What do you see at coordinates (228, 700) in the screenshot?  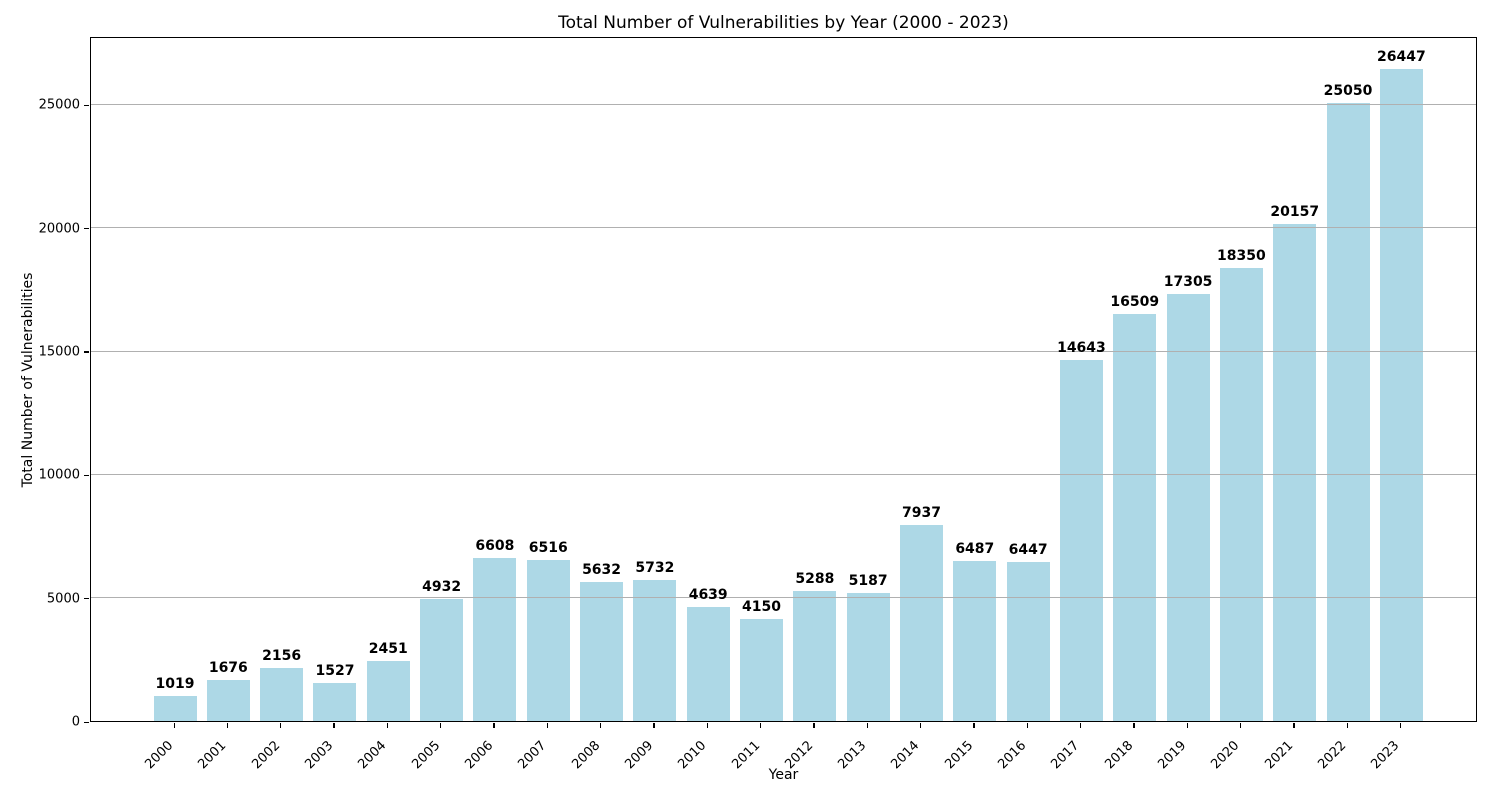 I see `bar-2001` at bounding box center [228, 700].